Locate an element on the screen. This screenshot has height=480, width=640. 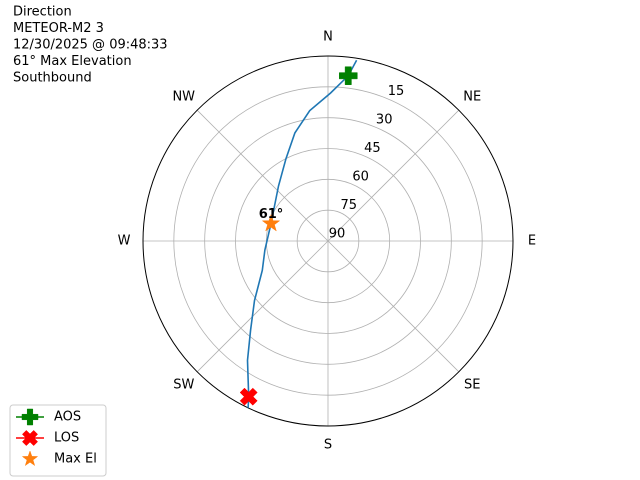
theta-tick-label: SE is located at coordinates (472, 385).